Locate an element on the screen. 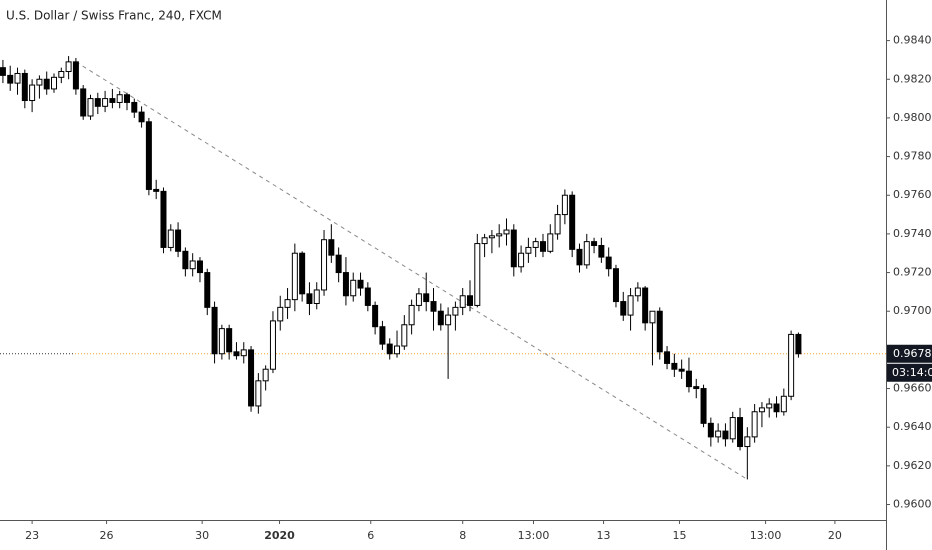 This screenshot has width=932, height=550. countdown-label: 03:14:07 is located at coordinates (912, 372).